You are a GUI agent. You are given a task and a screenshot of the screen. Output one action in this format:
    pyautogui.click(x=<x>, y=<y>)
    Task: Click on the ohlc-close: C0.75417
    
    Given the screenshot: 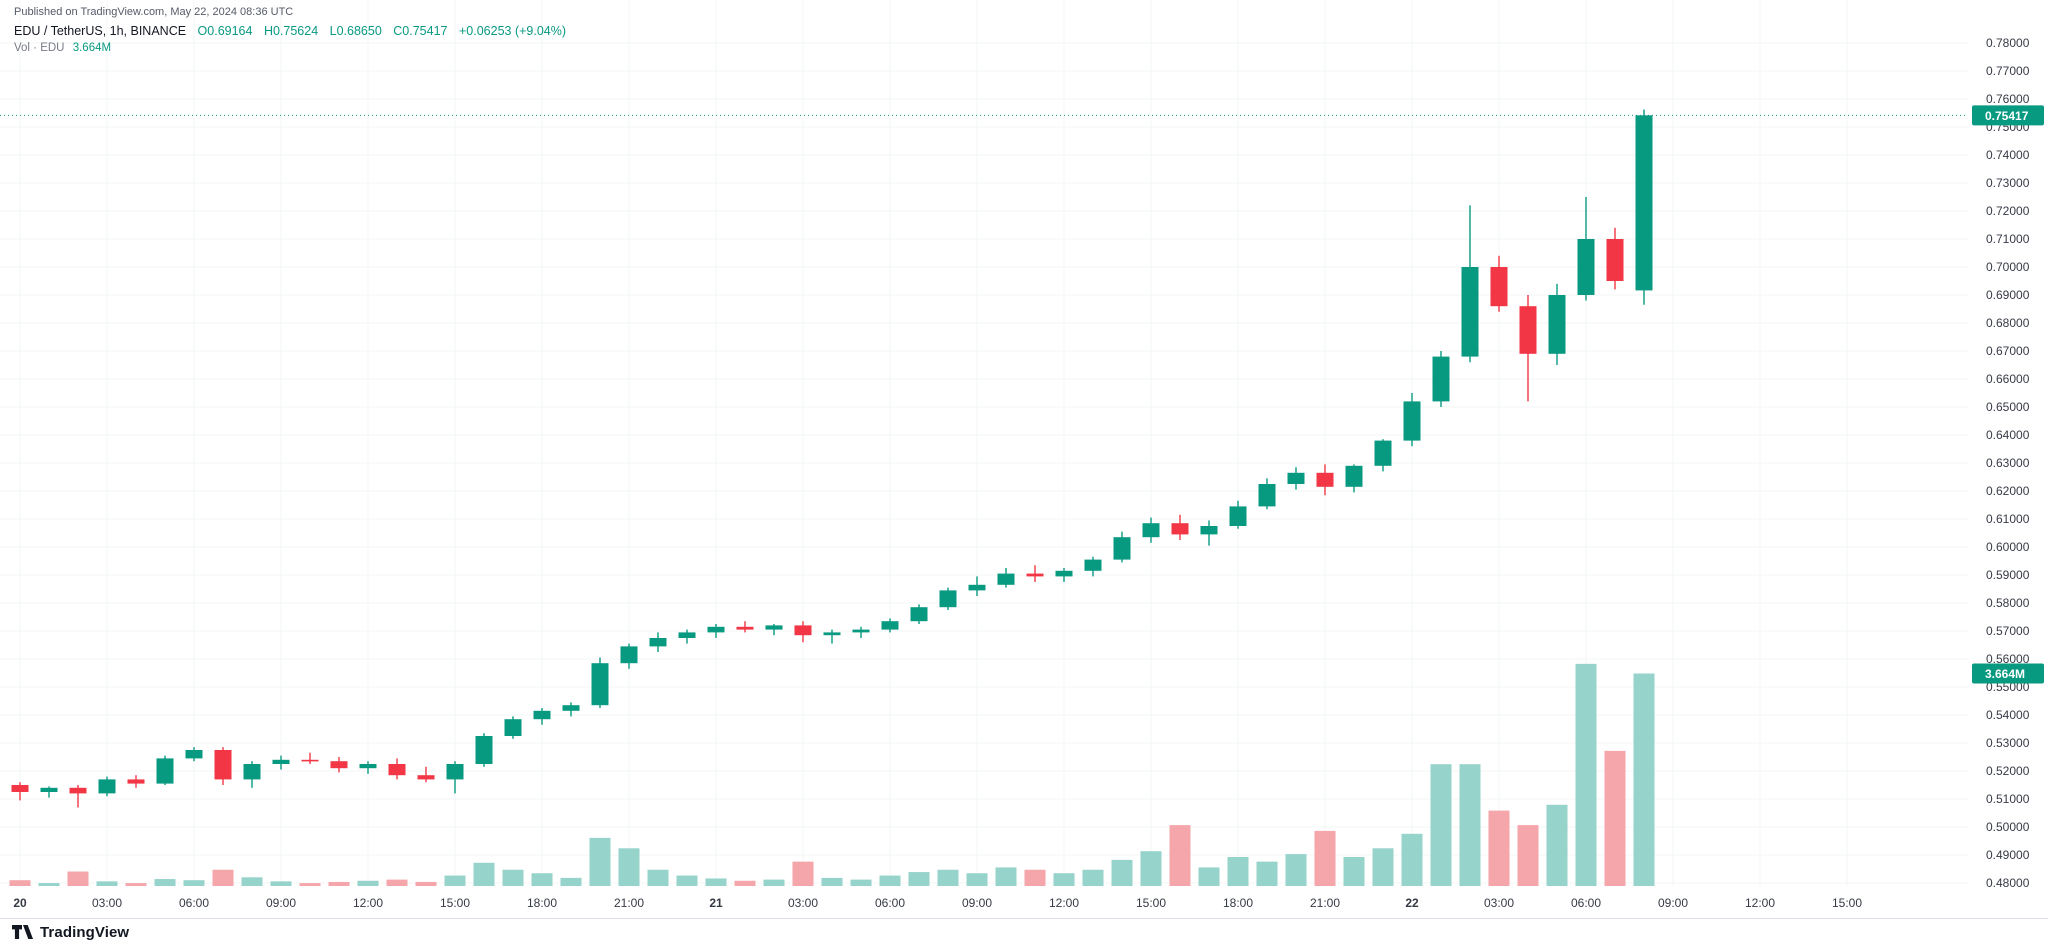 What is the action you would take?
    pyautogui.click(x=420, y=31)
    